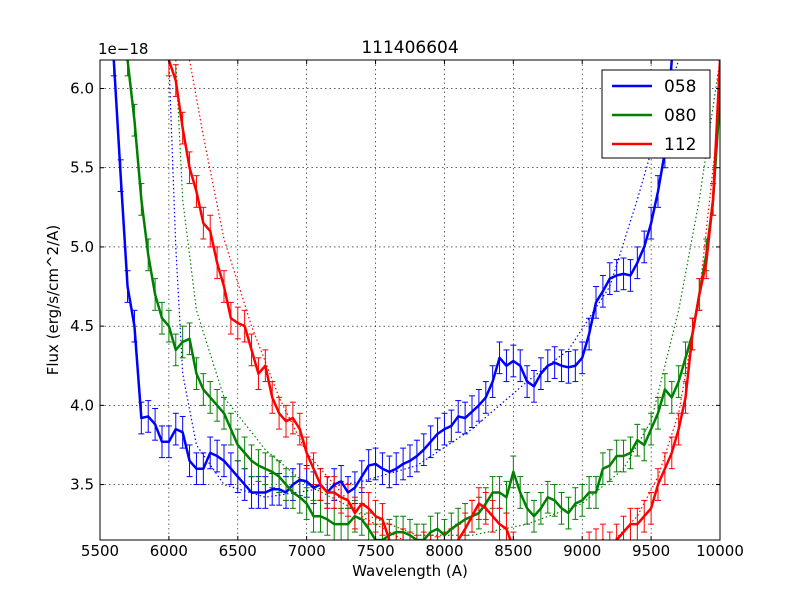 This screenshot has width=800, height=600. I want to click on legend-label-080: 080, so click(680, 116).